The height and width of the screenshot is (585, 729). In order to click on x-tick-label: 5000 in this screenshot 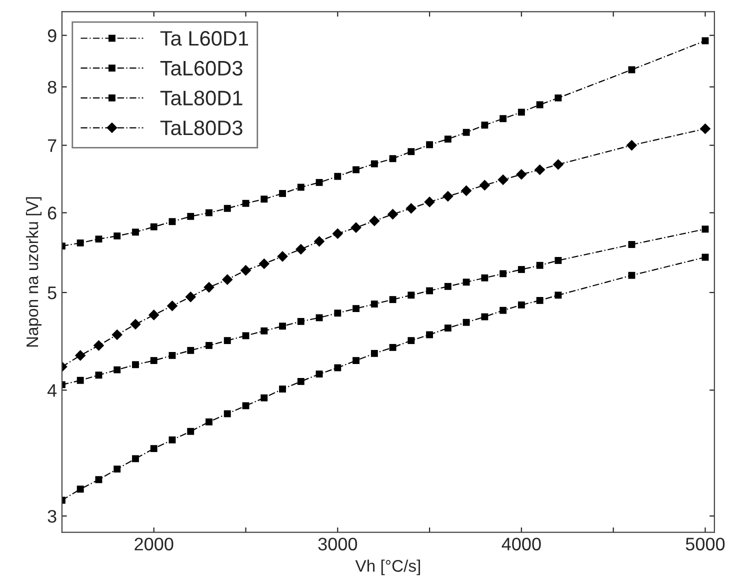, I will do `click(705, 544)`.